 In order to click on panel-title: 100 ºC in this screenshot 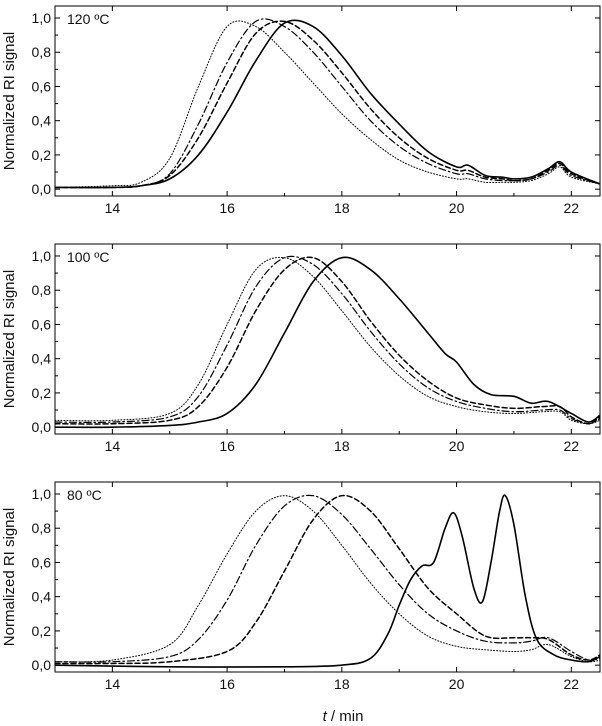, I will do `click(88, 257)`.